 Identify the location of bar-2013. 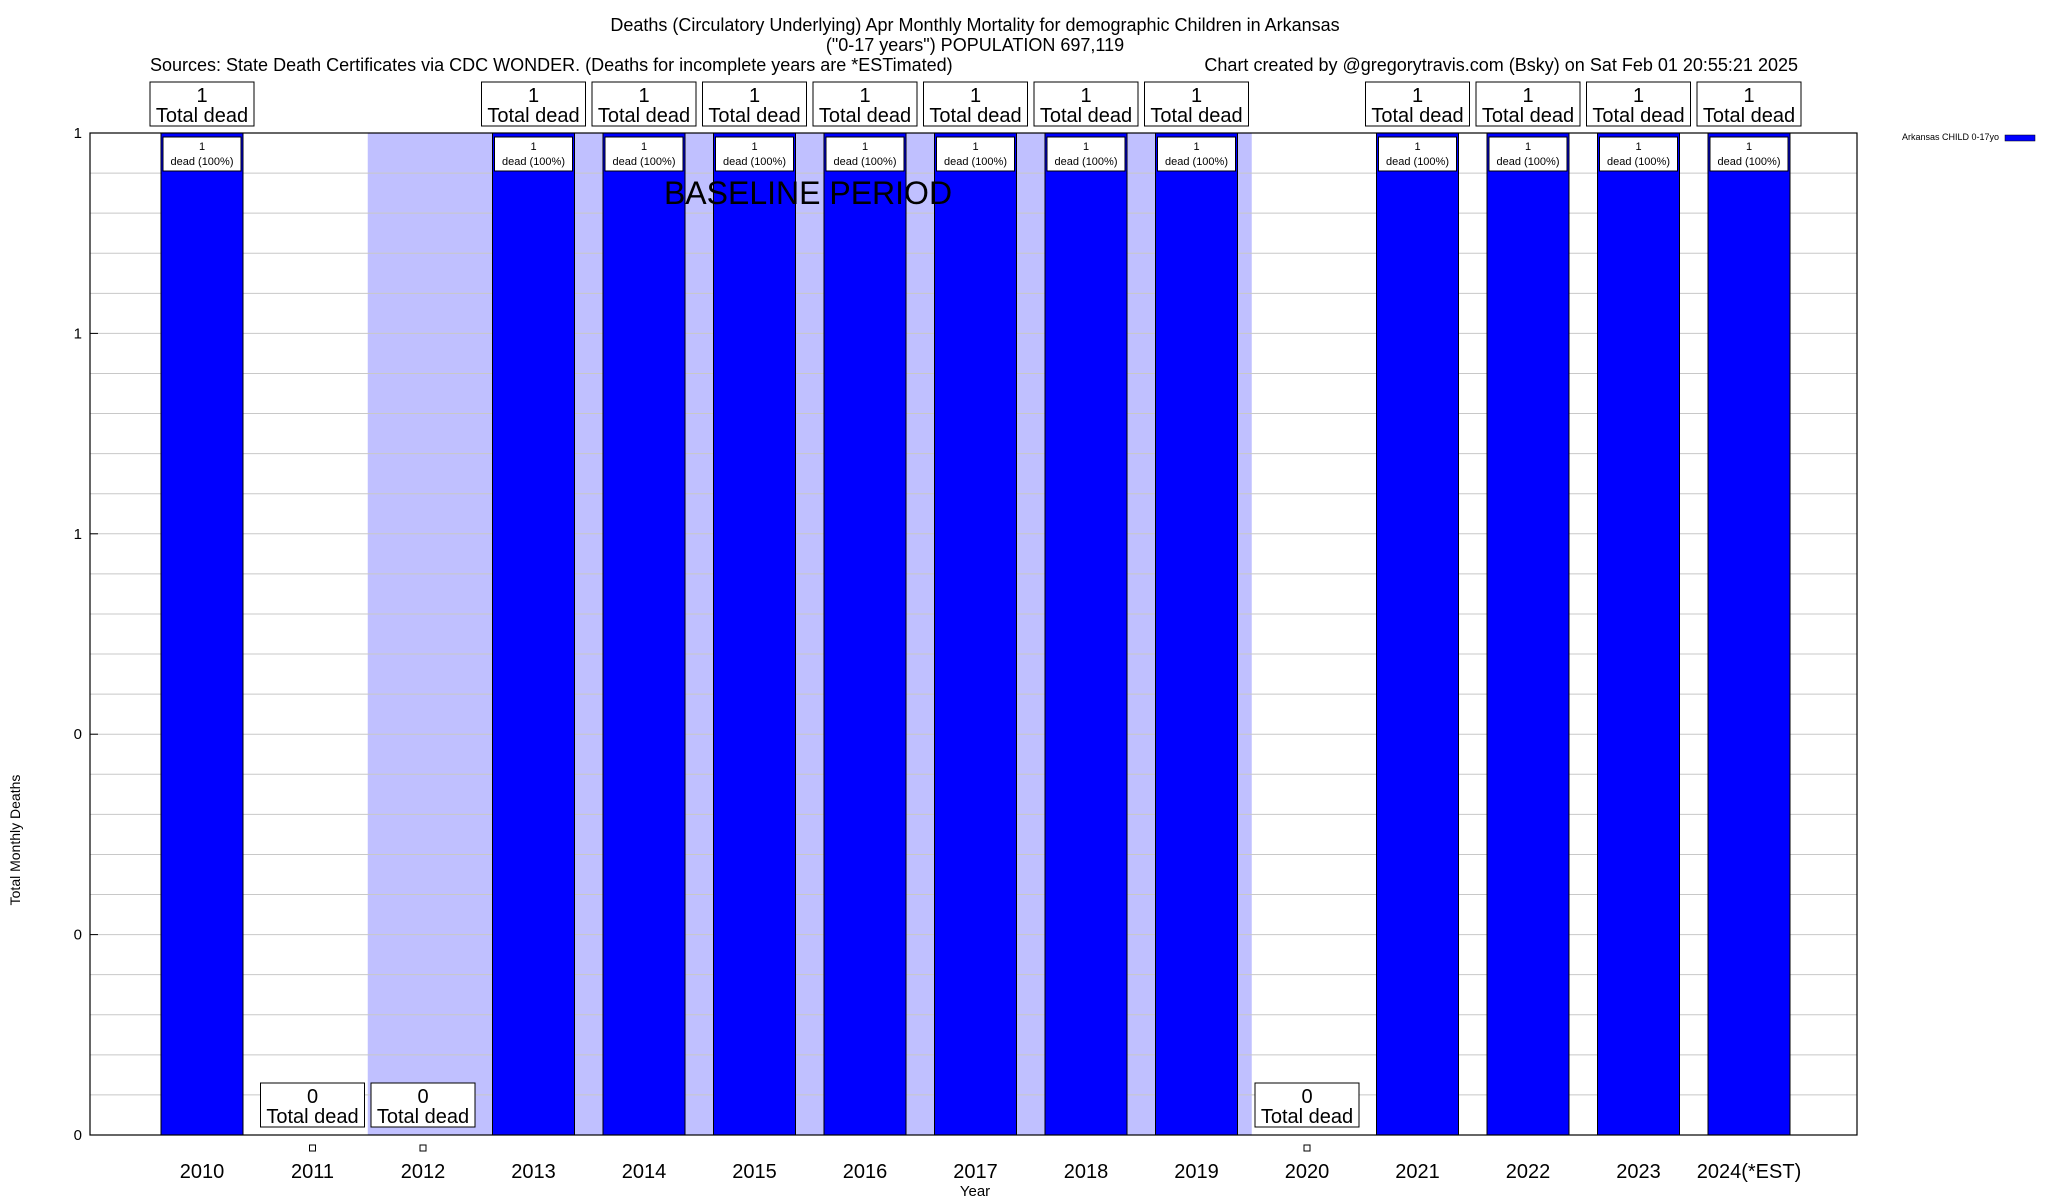
(533, 634).